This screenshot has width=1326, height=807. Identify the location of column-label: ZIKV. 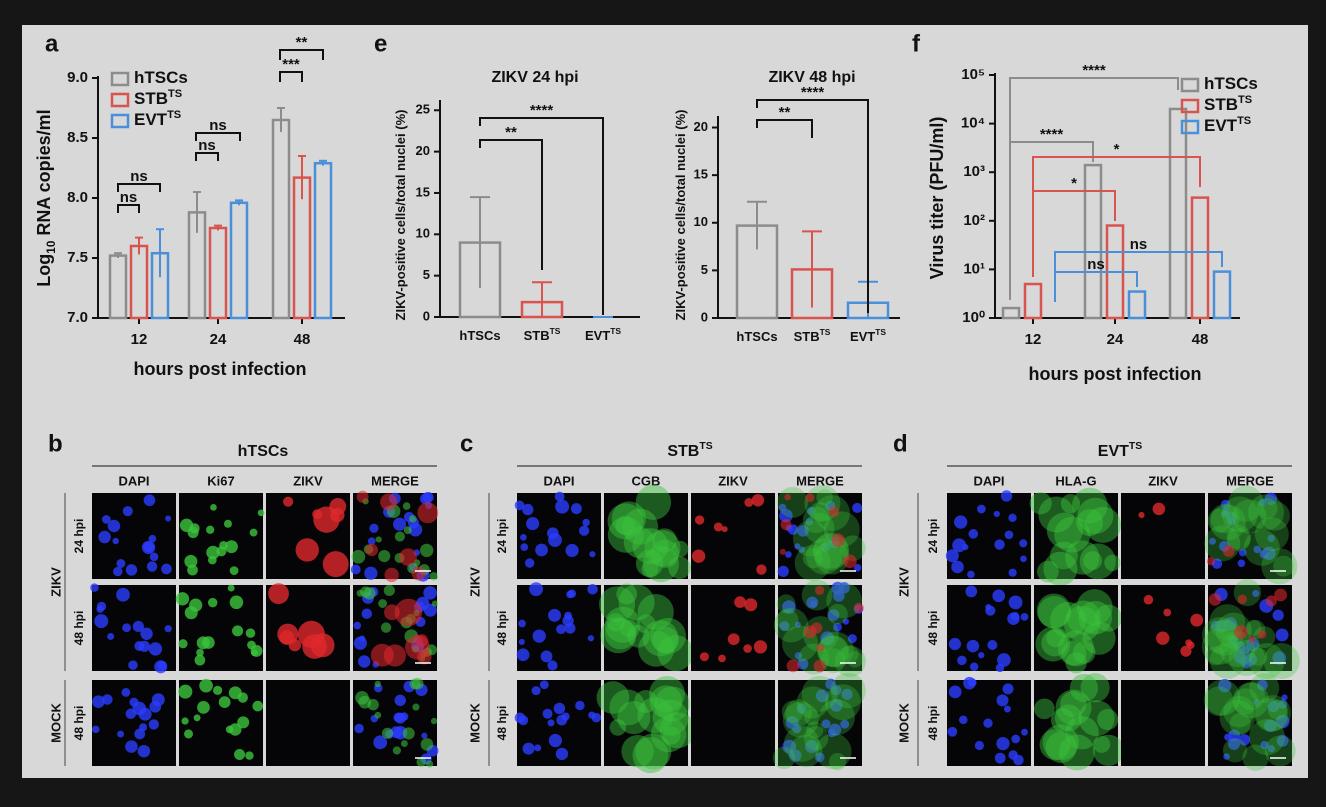
(1163, 480).